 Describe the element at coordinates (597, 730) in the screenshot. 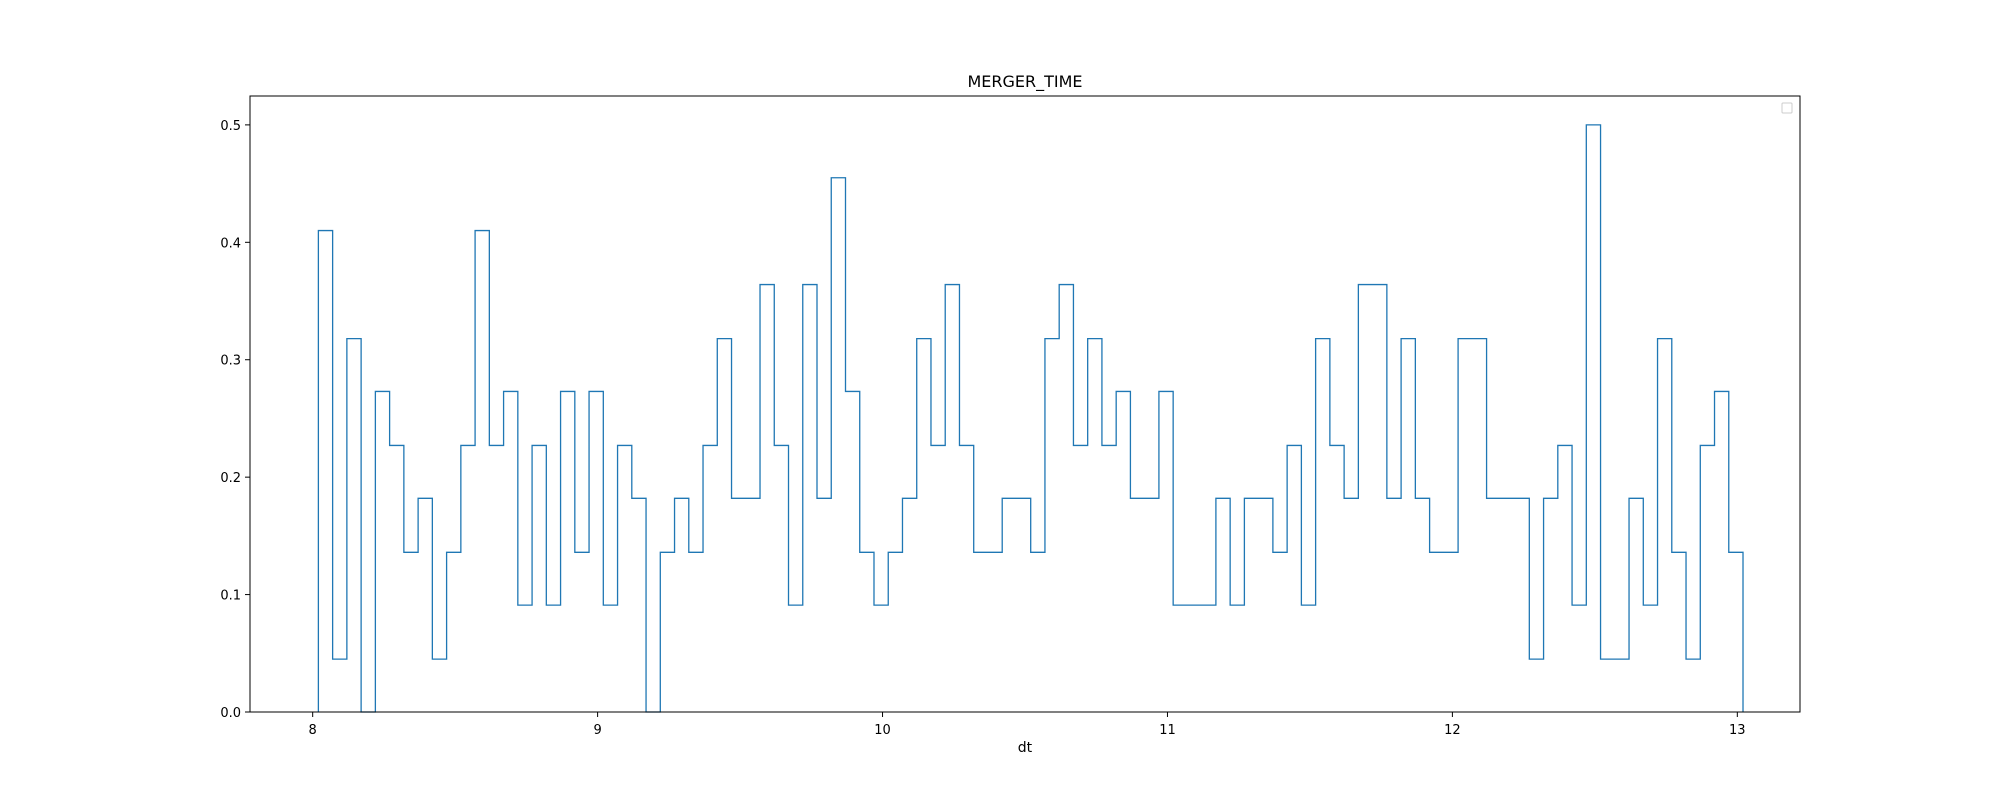

I see `x-tick-label: 9` at that location.